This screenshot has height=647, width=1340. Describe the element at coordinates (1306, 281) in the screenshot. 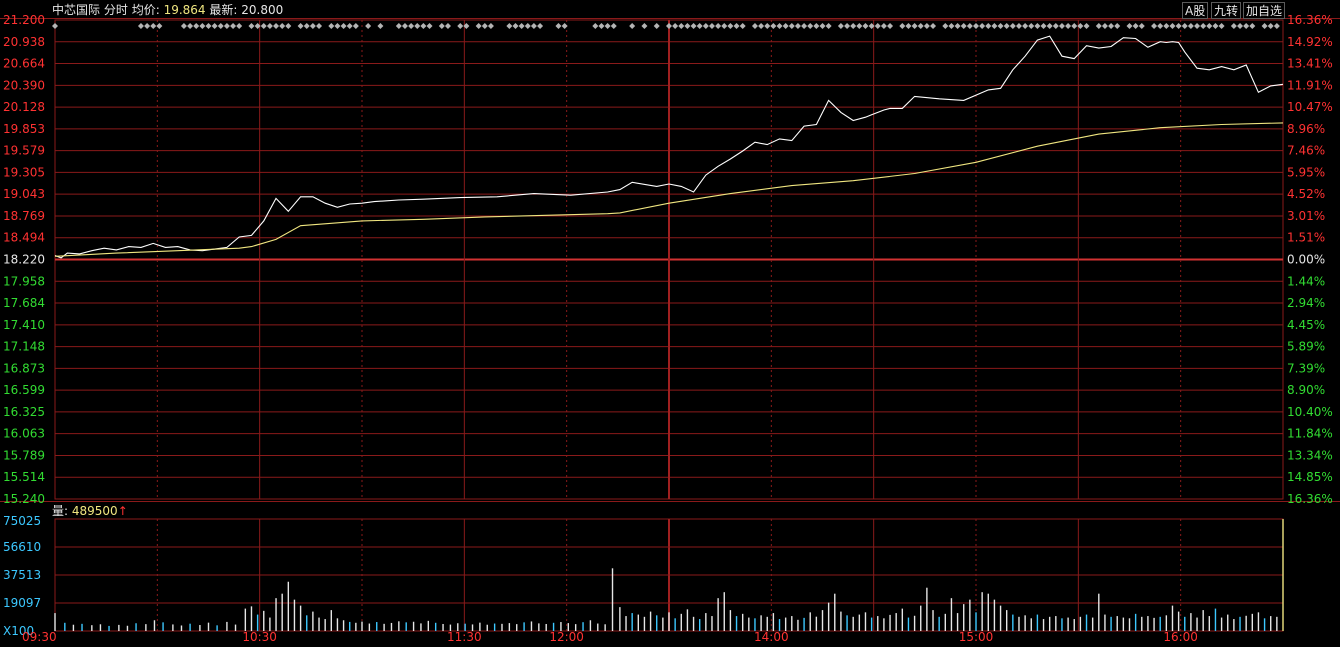

I see `pct-tick-label: 1.44%` at that location.